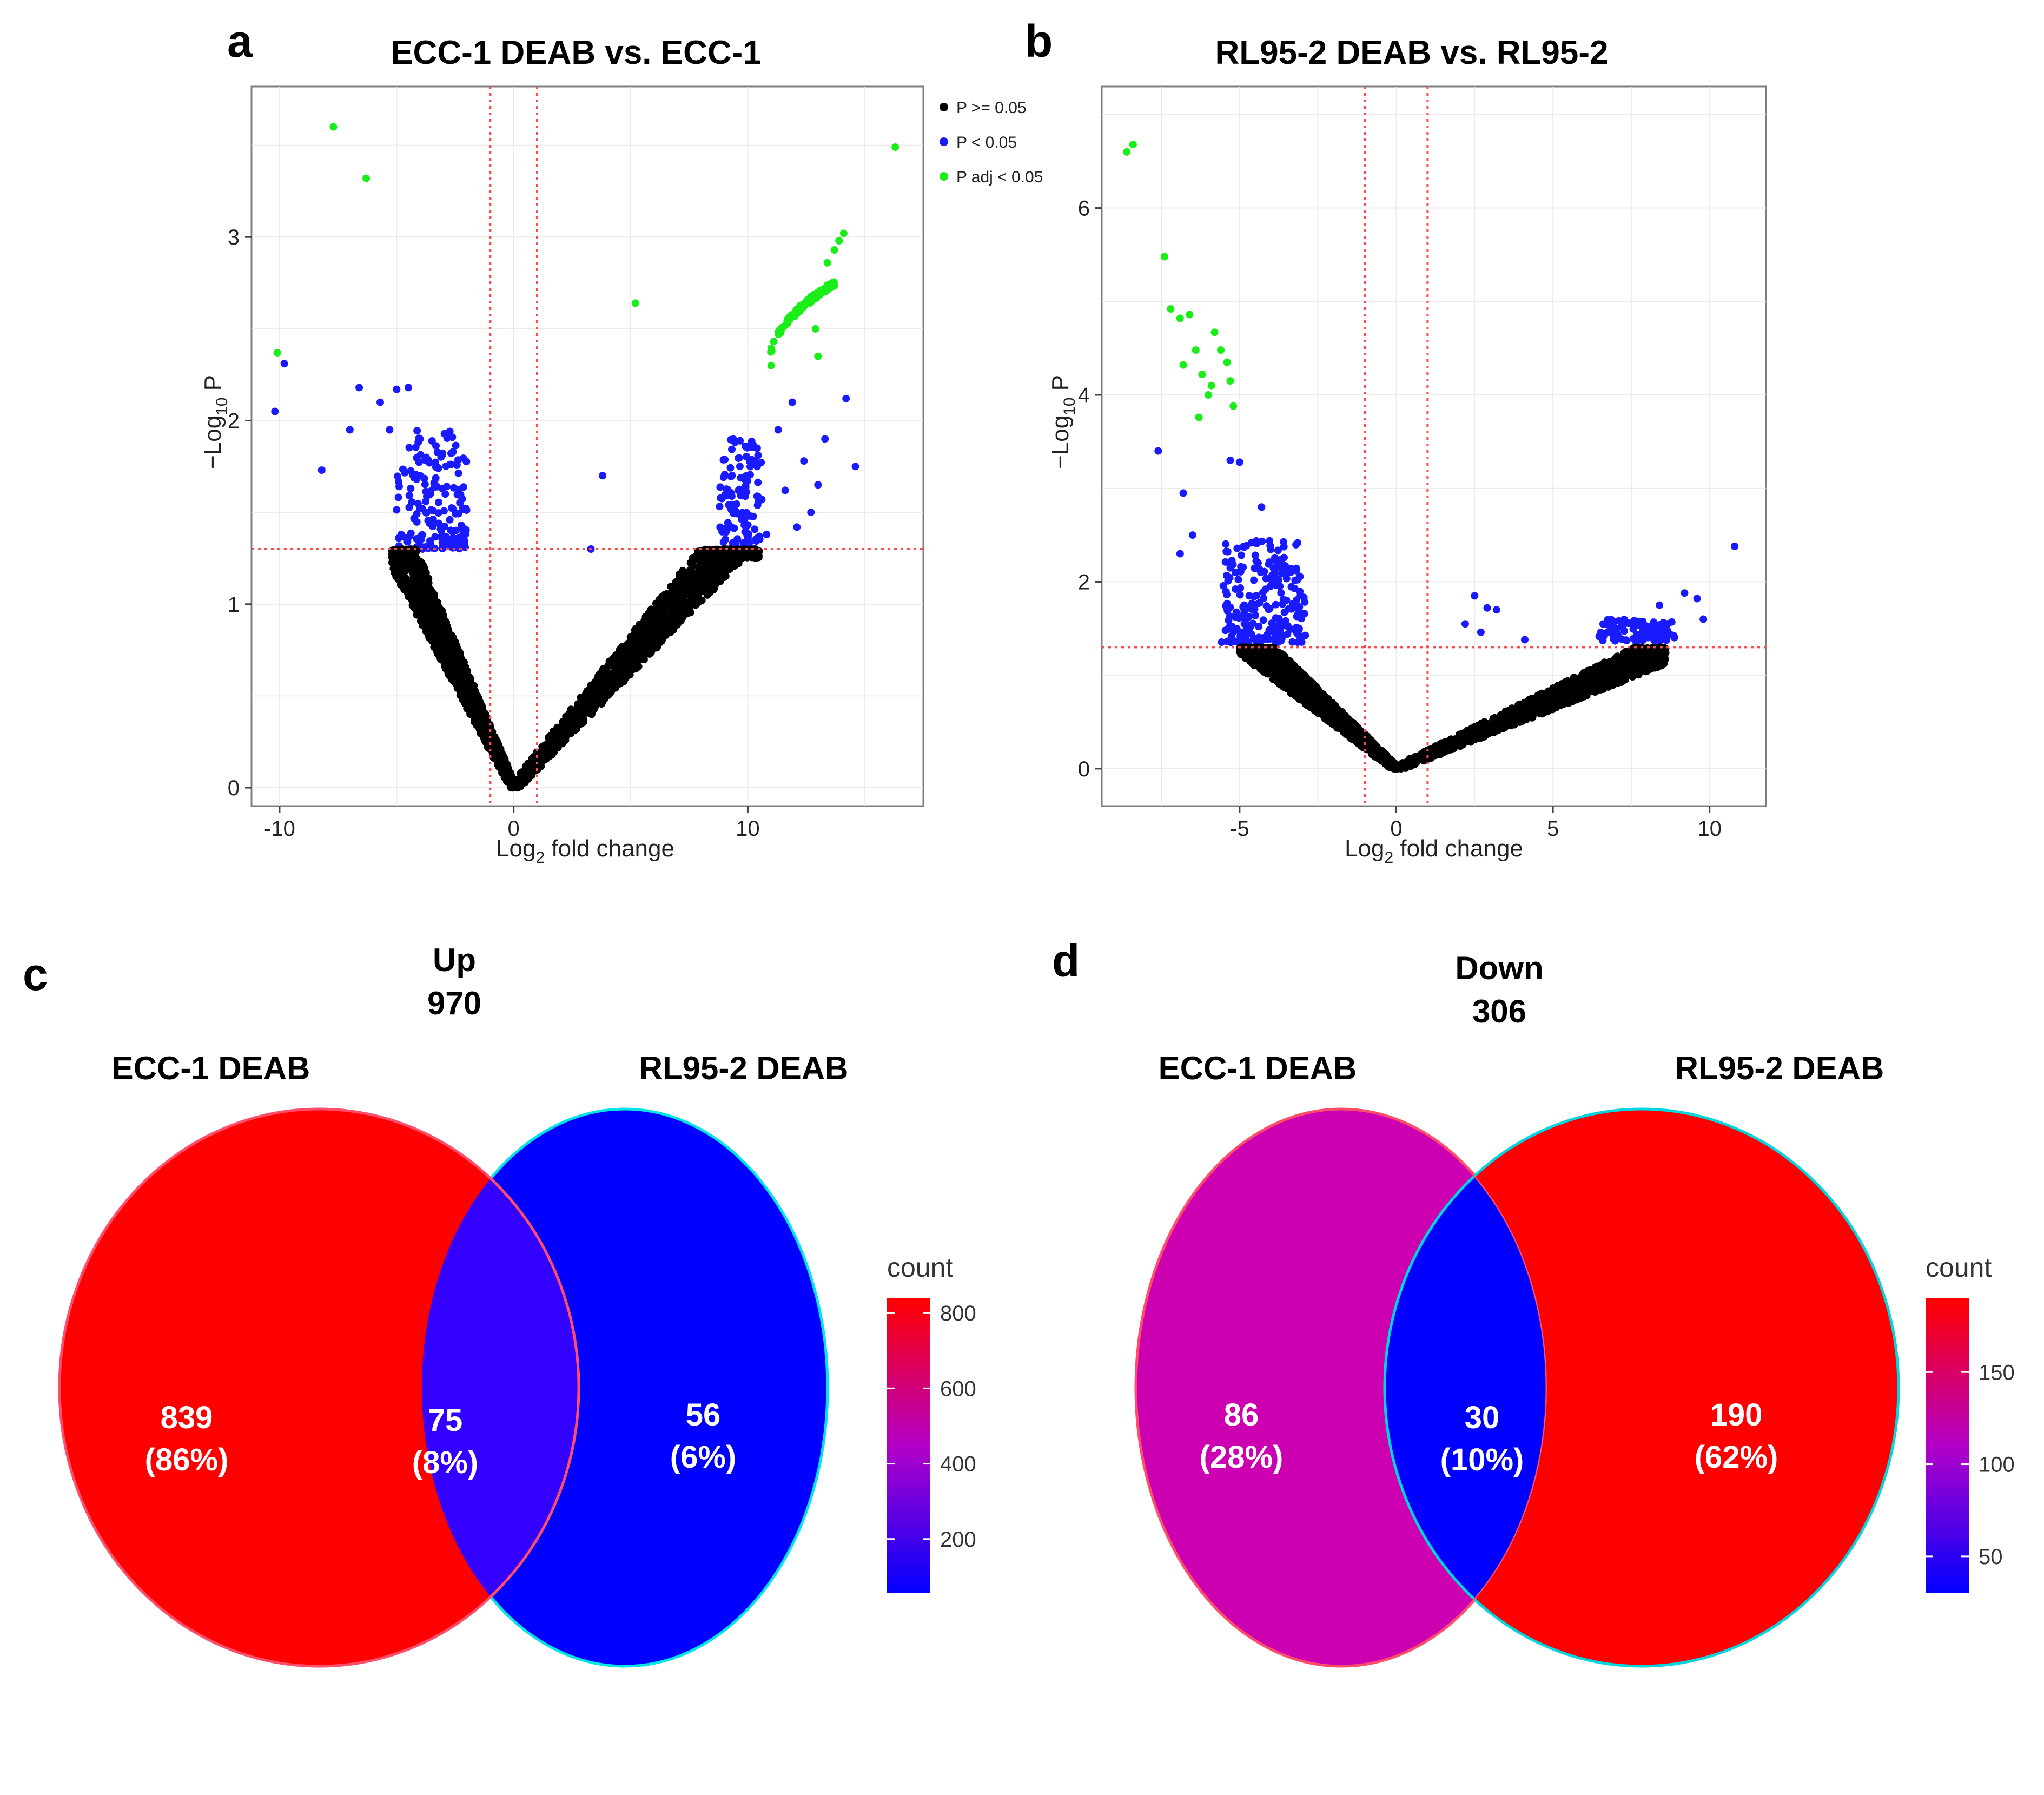 The height and width of the screenshot is (1795, 2044). Describe the element at coordinates (215, 422) in the screenshot. I see `volcano-a-ylabel: −Log10 P` at that location.